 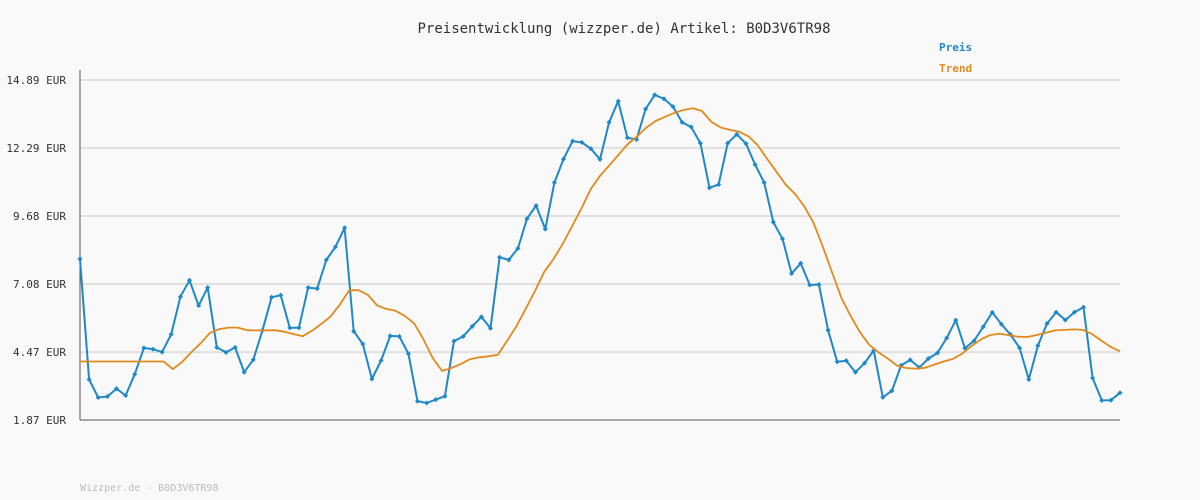 What do you see at coordinates (39, 420) in the screenshot?
I see `y-tick-label: 1.87 EUR` at bounding box center [39, 420].